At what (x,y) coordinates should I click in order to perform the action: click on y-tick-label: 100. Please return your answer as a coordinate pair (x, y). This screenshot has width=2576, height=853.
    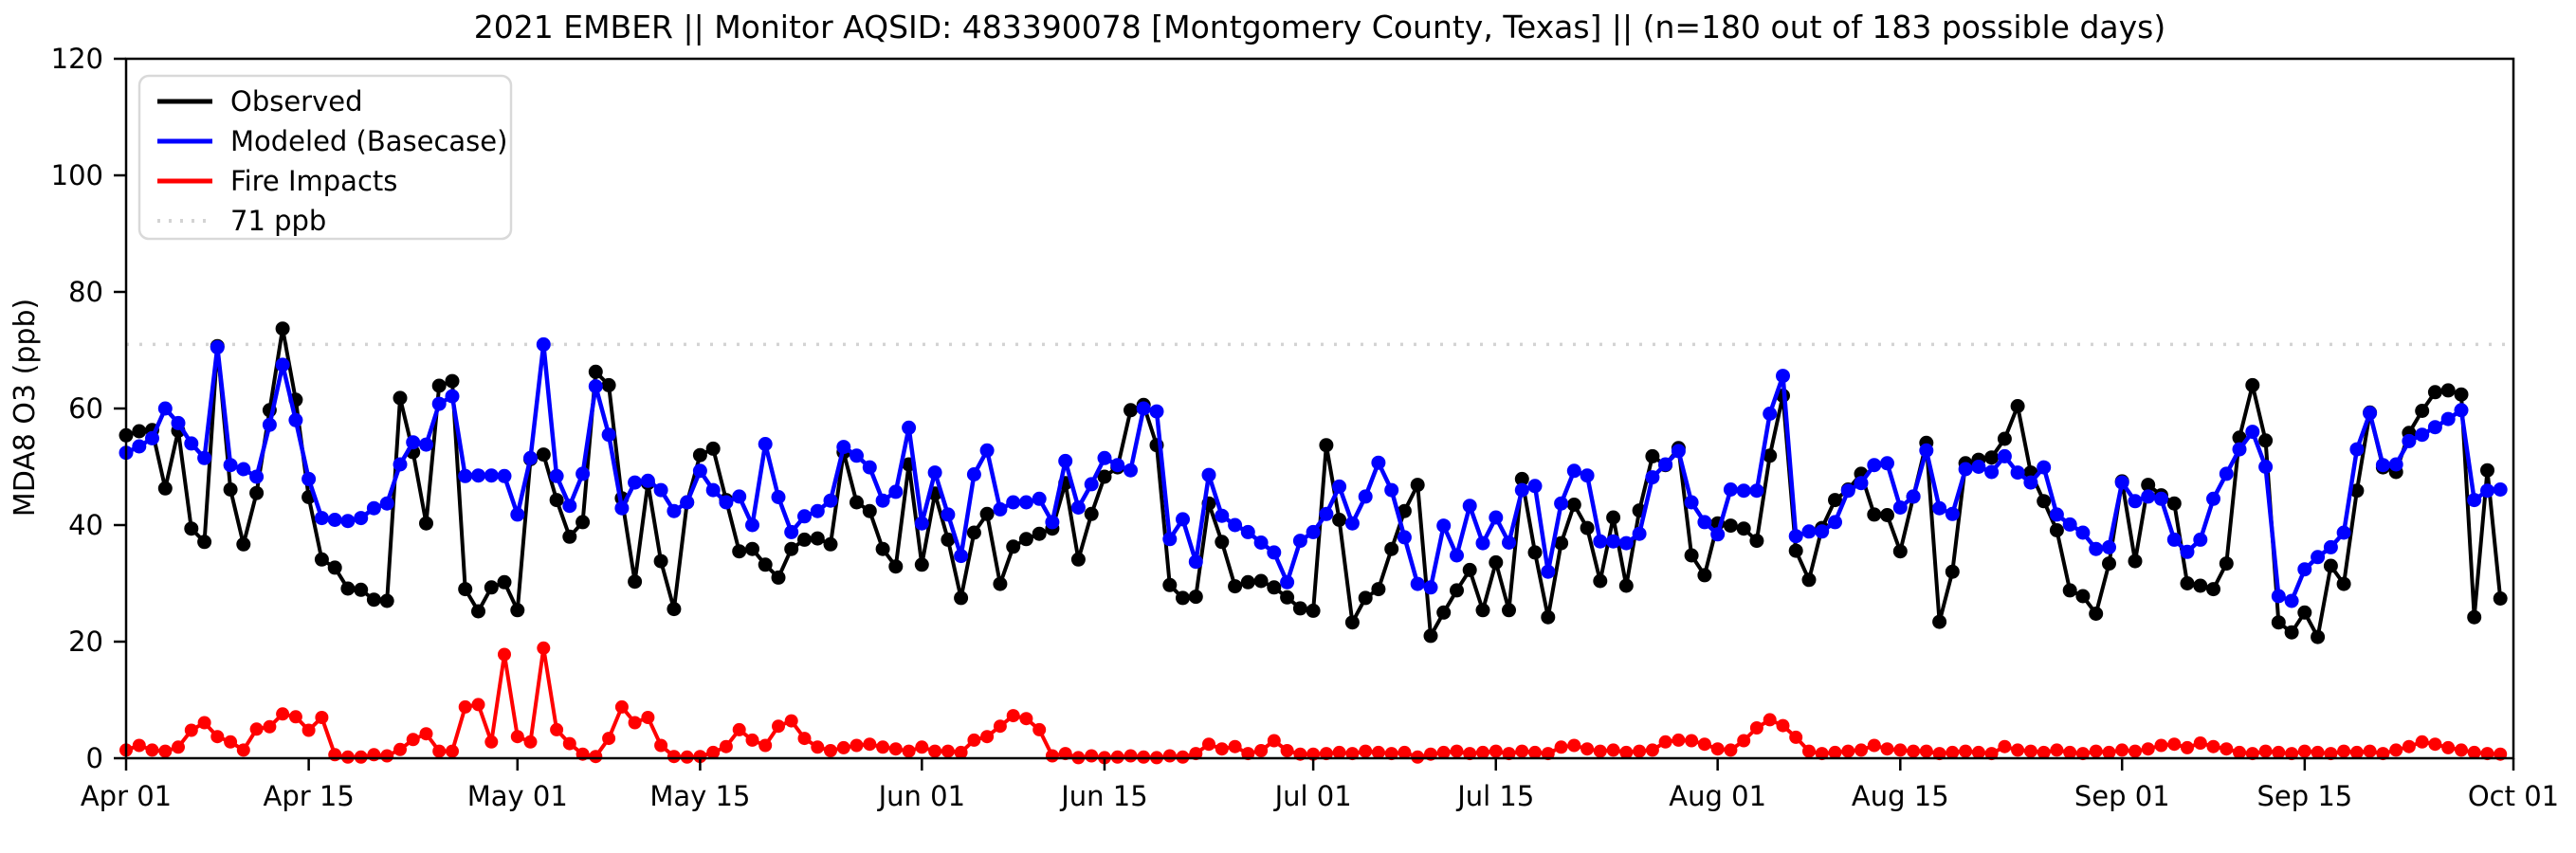
    Looking at the image, I should click on (77, 175).